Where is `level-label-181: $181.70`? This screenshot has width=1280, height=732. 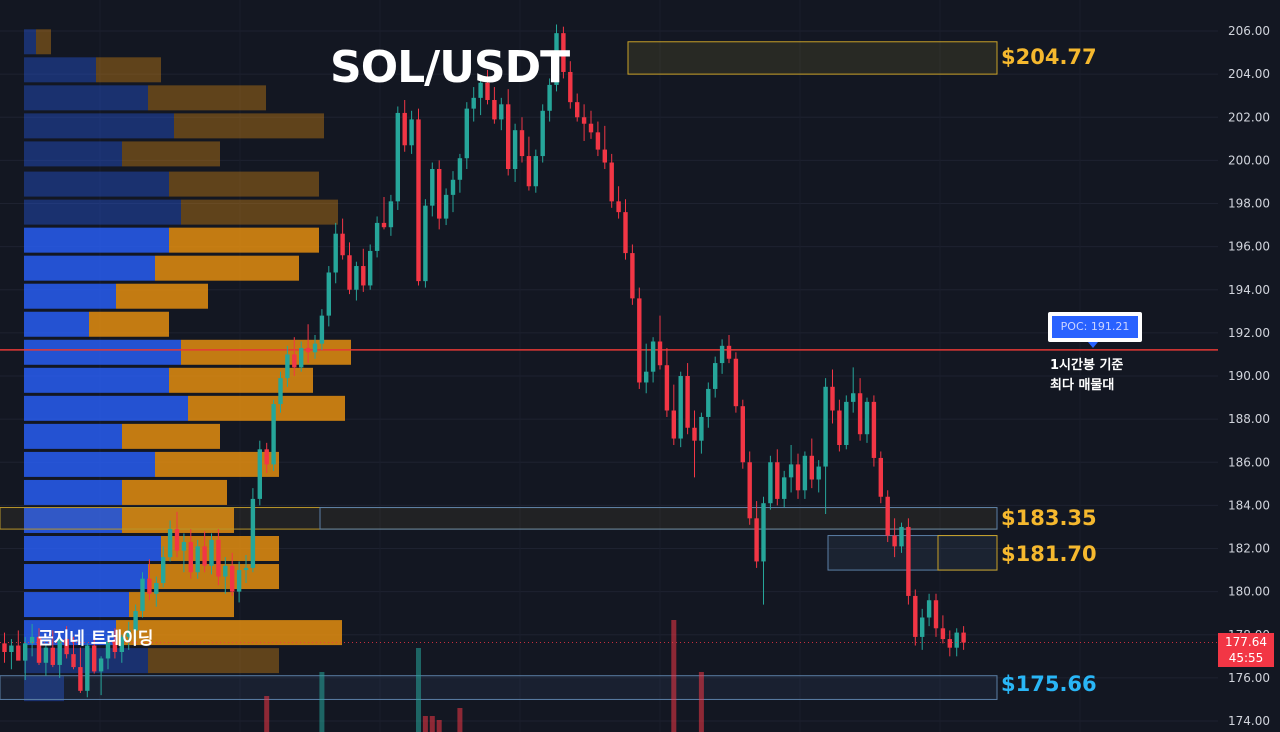 level-label-181: $181.70 is located at coordinates (1049, 553).